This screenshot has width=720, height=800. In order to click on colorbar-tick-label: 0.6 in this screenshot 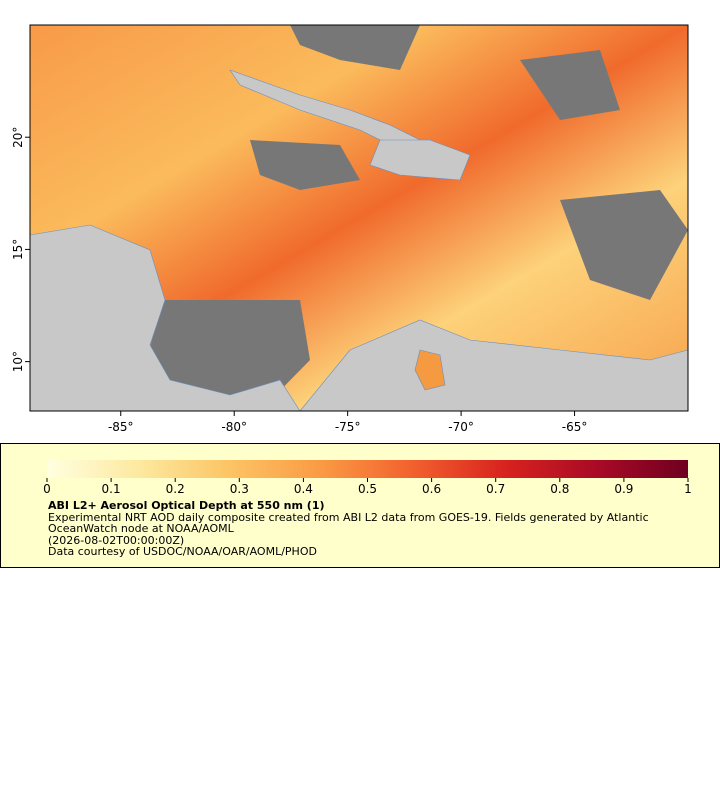, I will do `click(431, 489)`.